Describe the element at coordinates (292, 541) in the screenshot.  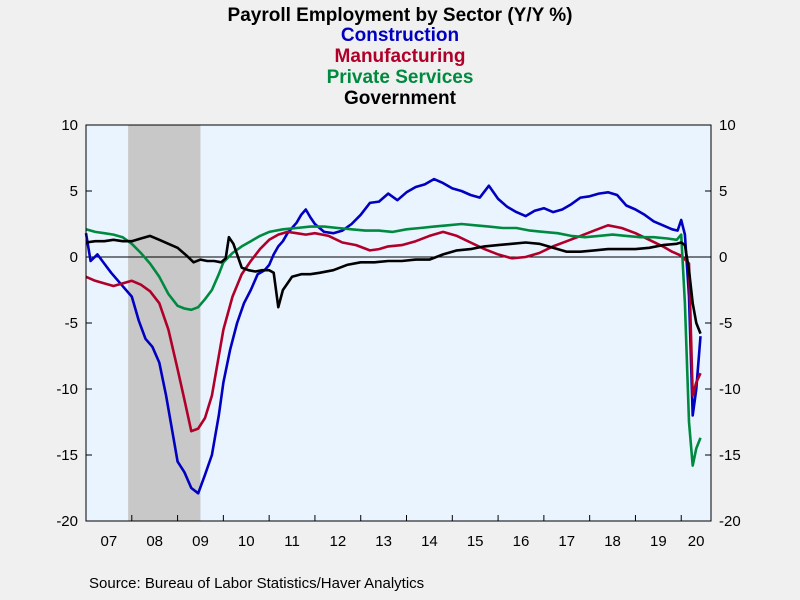
I see `x-tick-label: 11` at that location.